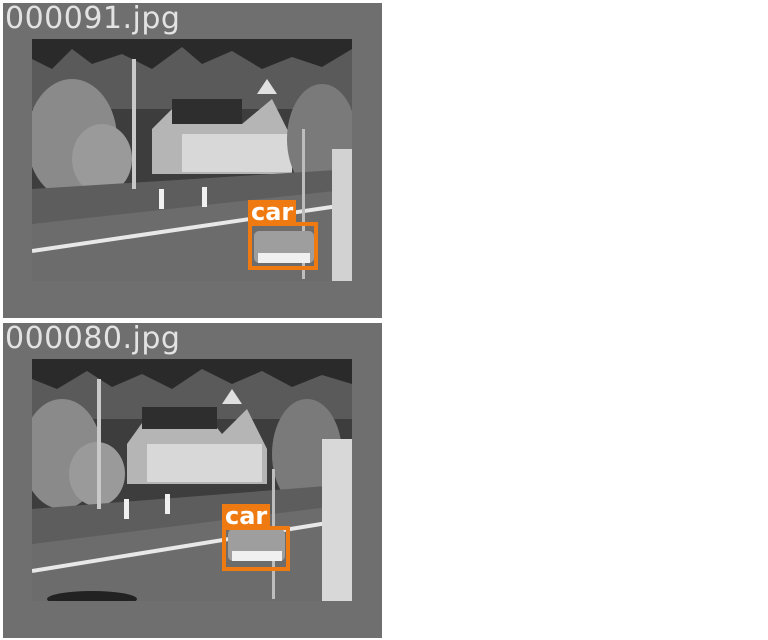 The image size is (768, 640). I want to click on image-filename: 000080.jpg, so click(93, 338).